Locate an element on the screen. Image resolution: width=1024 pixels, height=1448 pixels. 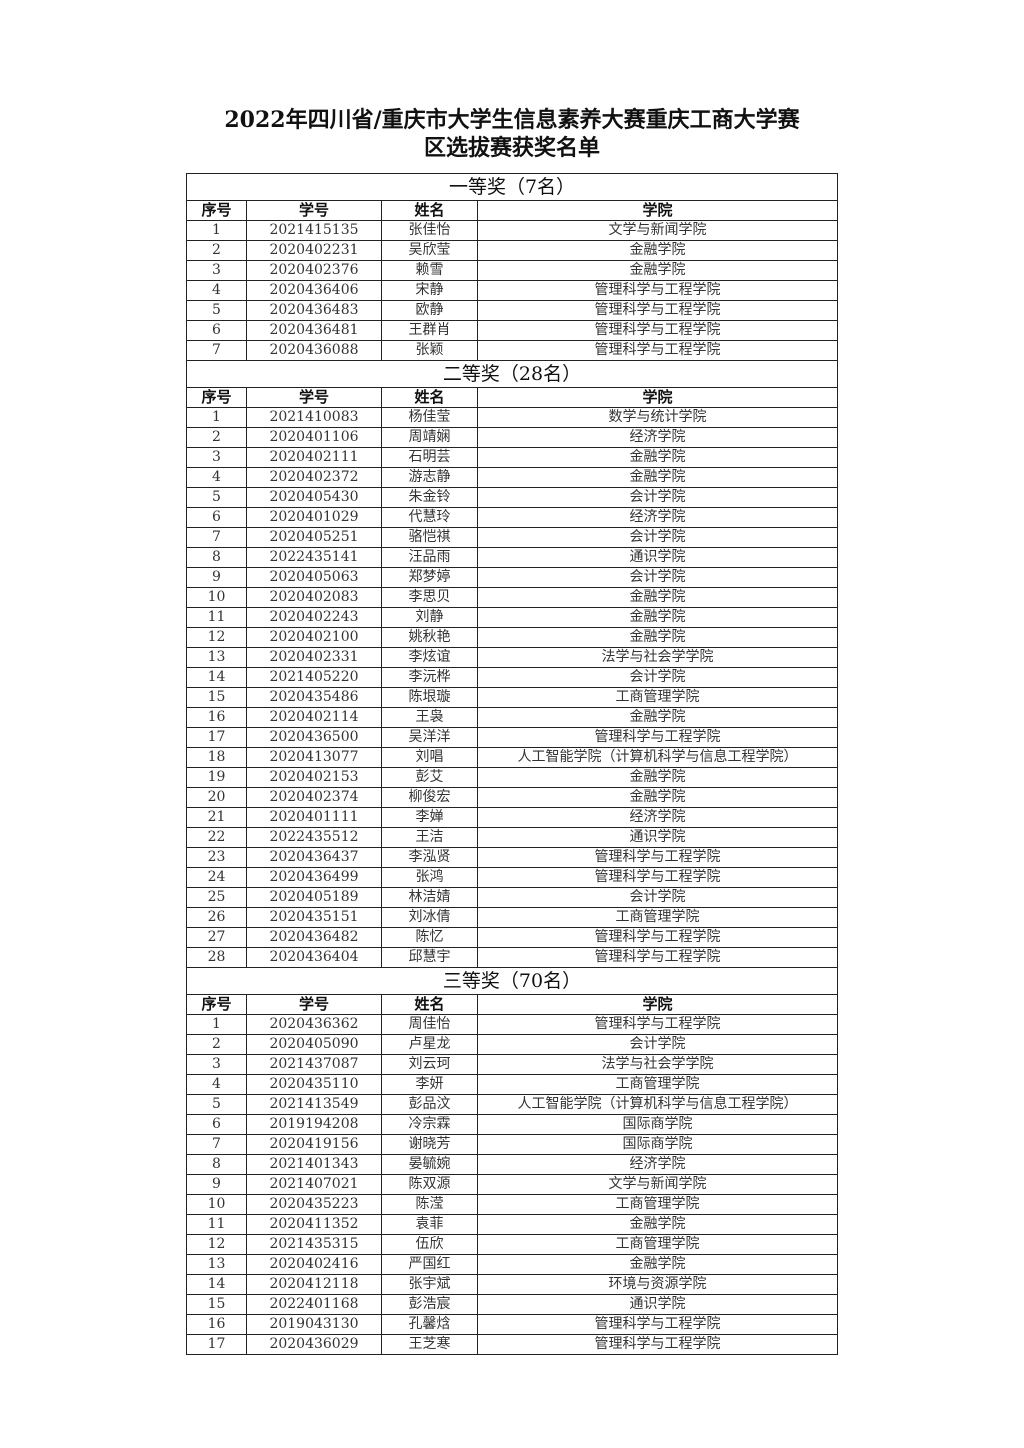
table-row: 7 2020405251 骆恺祺 会计学院 is located at coordinates (512, 537).